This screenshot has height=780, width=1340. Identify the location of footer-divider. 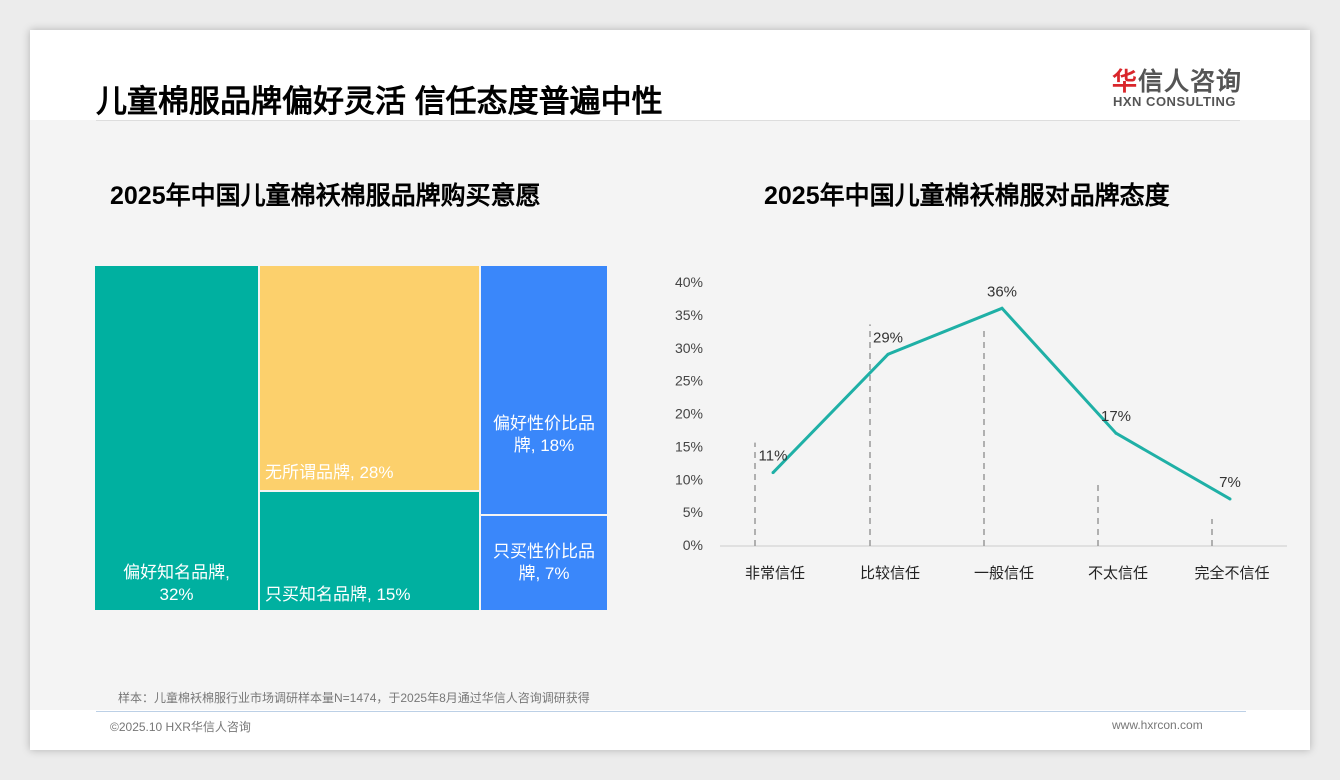
(671, 711).